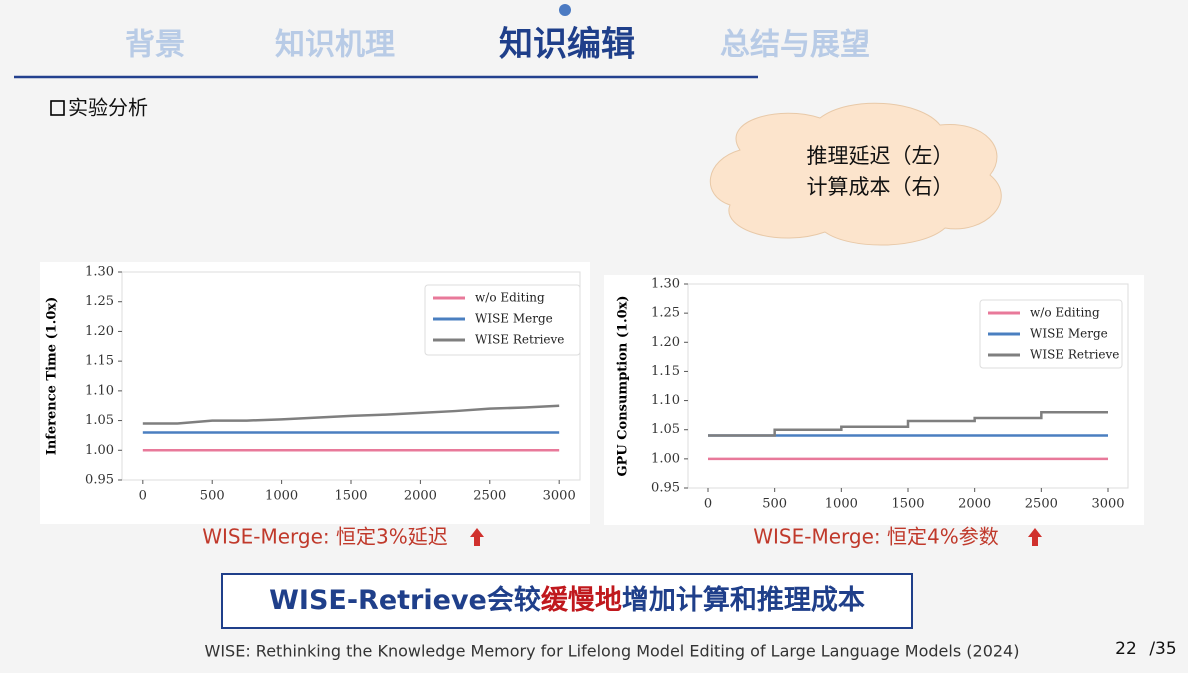  What do you see at coordinates (324, 537) in the screenshot?
I see `chart-caption: WISE-Merge: 恒定3%延迟` at bounding box center [324, 537].